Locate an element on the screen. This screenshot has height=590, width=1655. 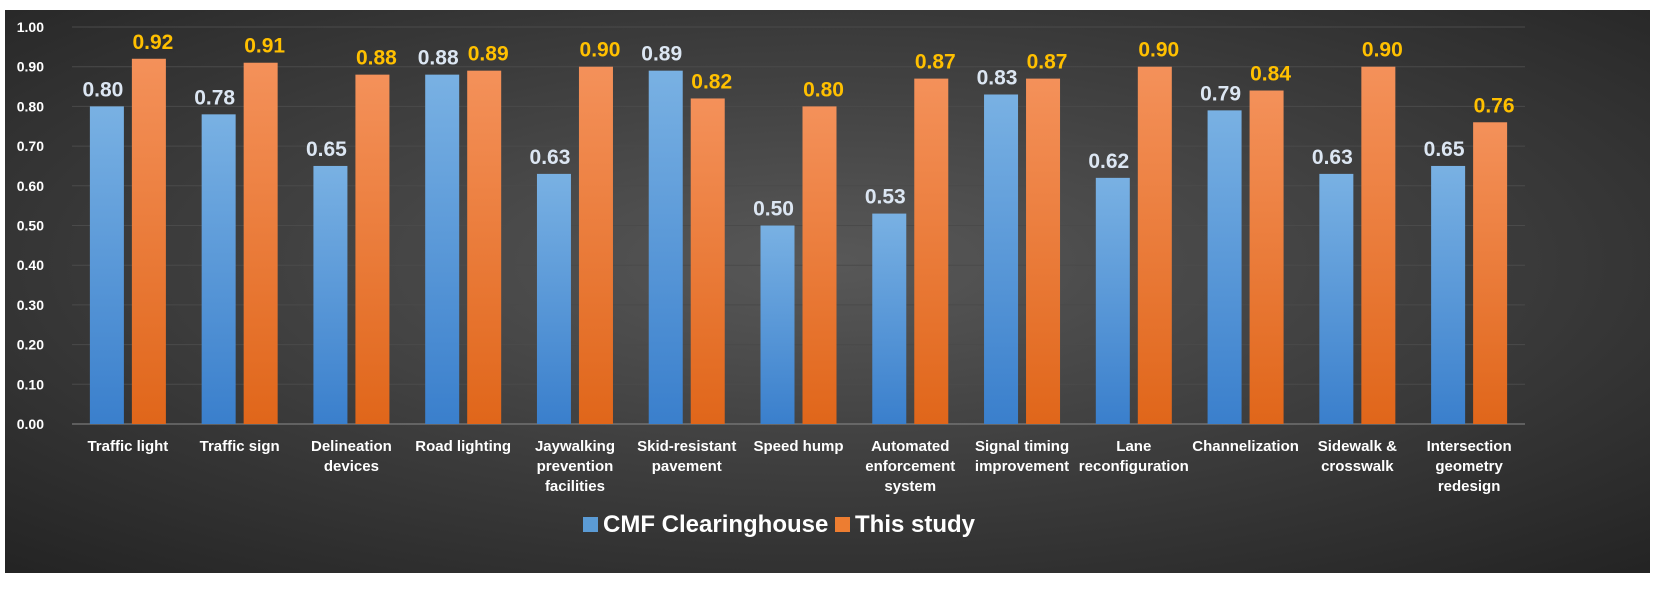
category-label: Channelization is located at coordinates (1245, 446).